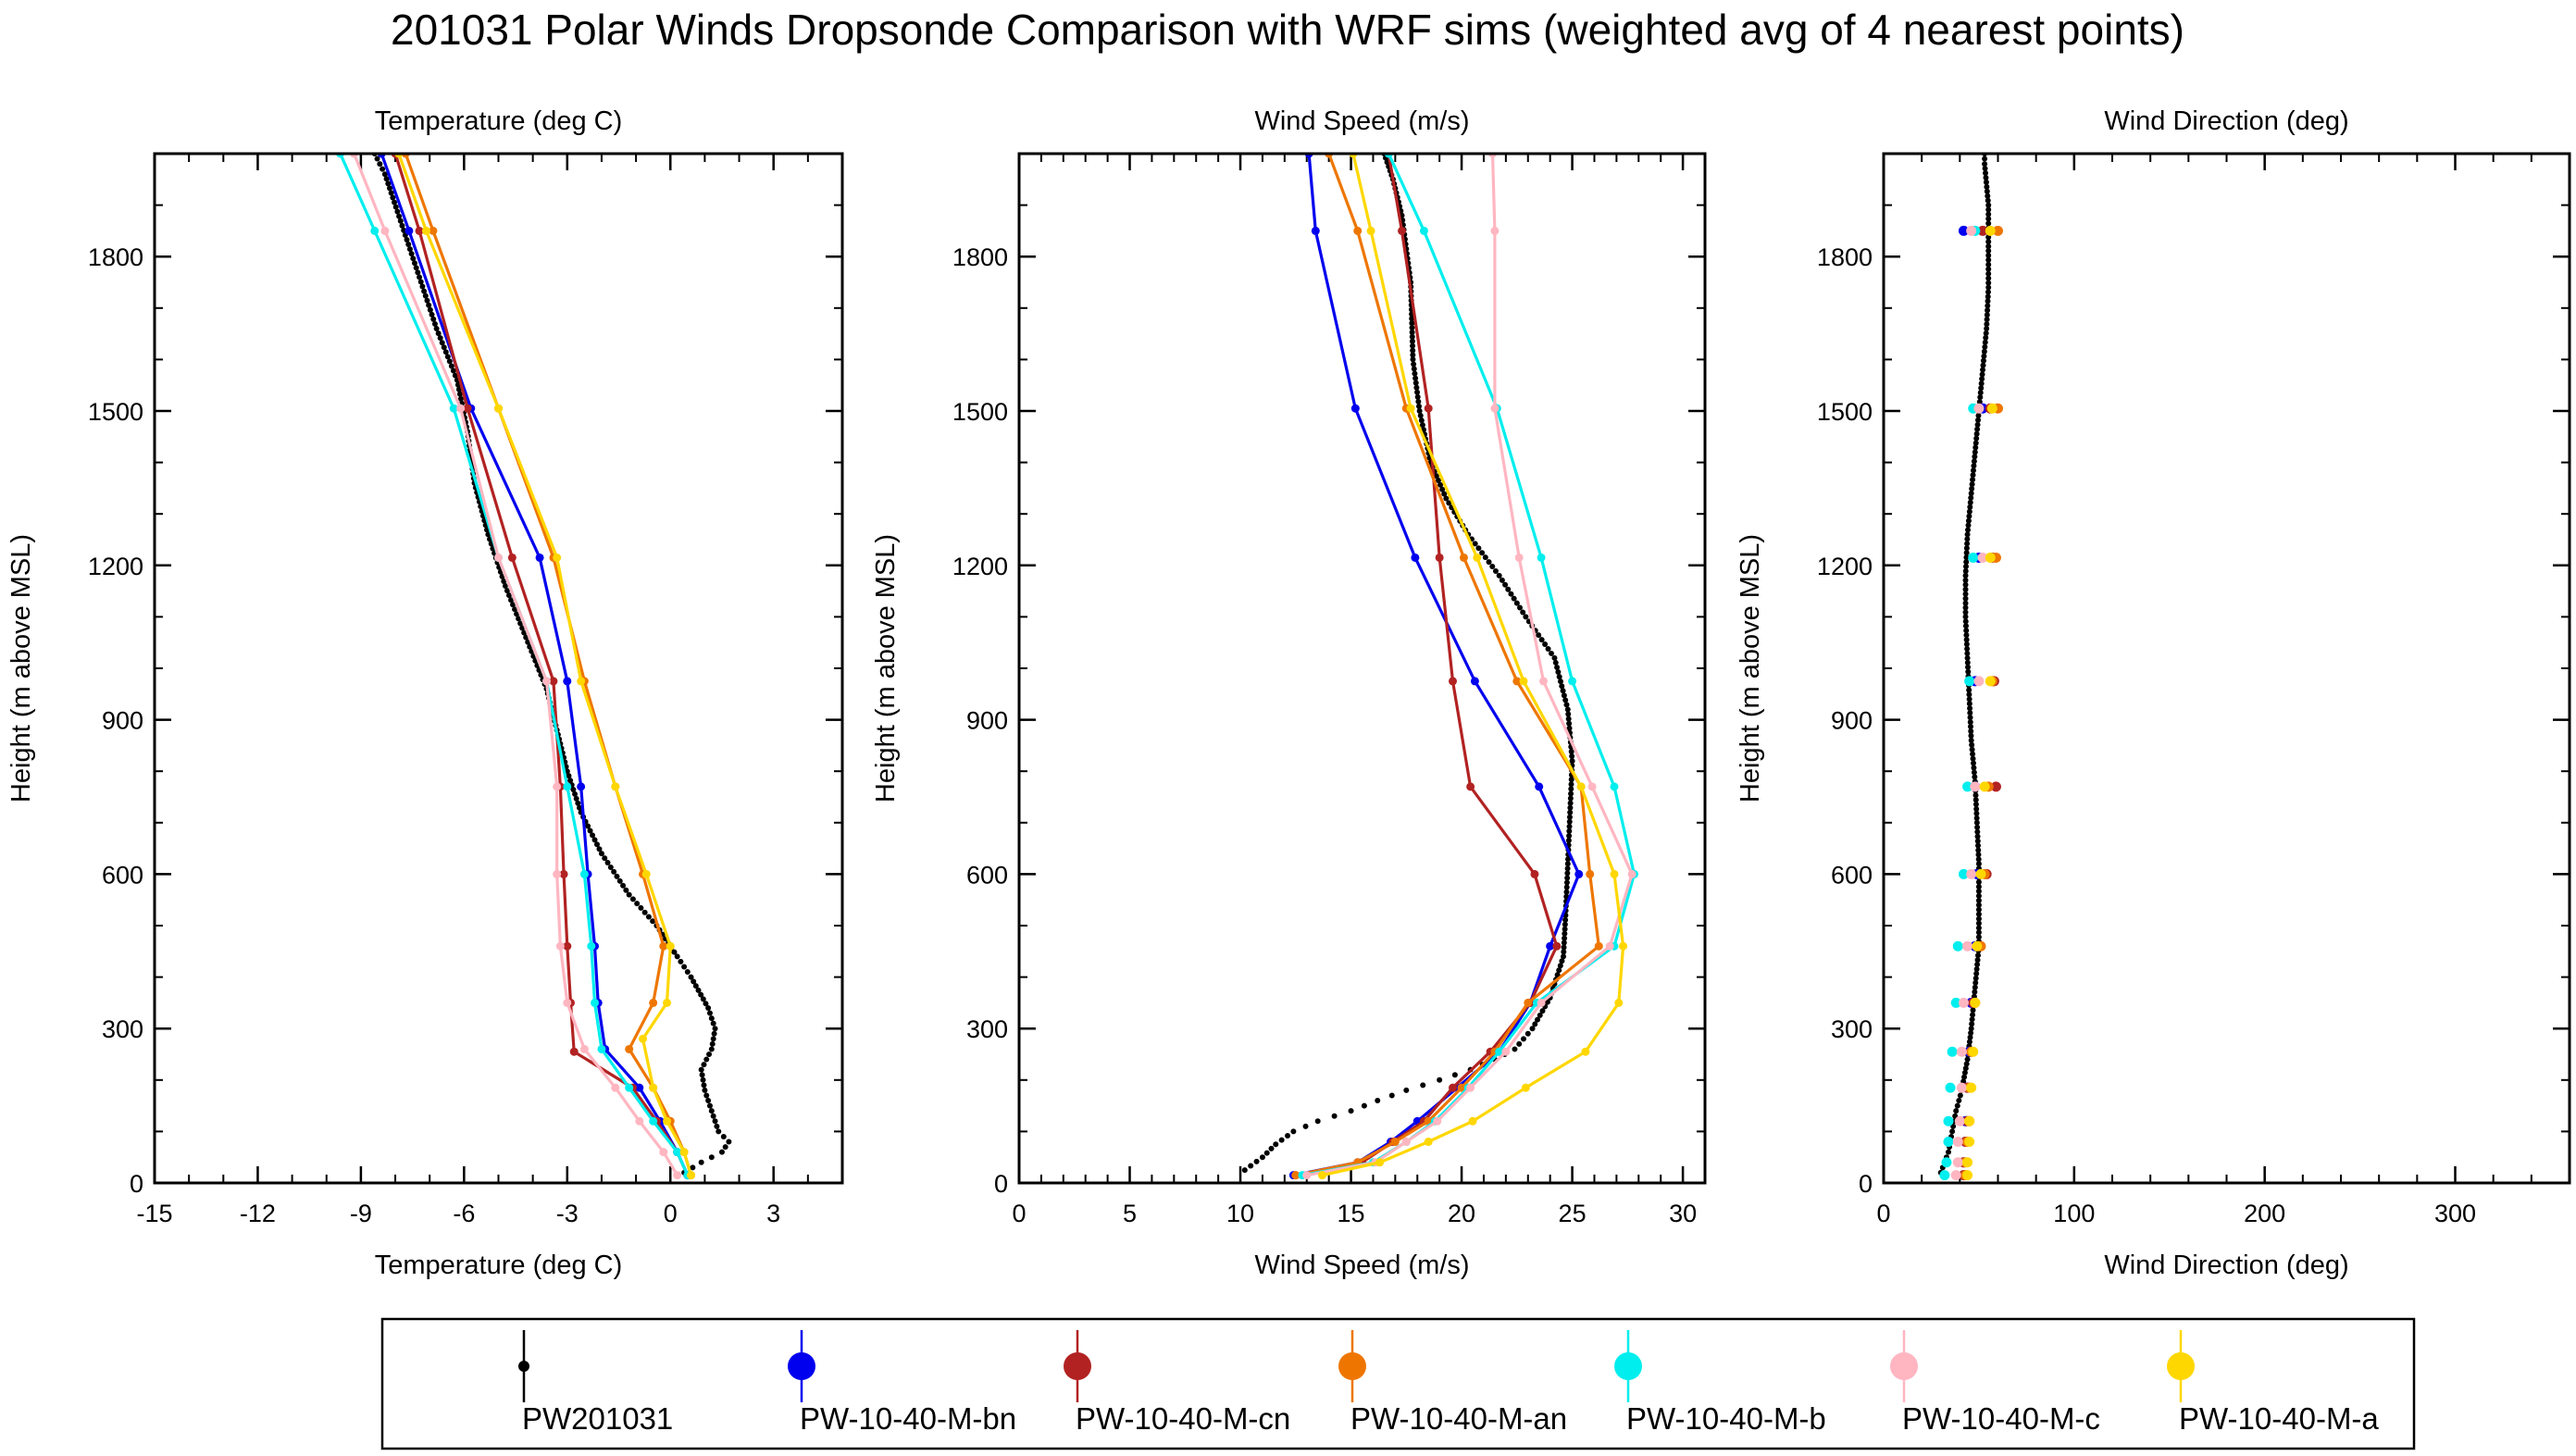 The height and width of the screenshot is (1456, 2576). I want to click on x-tick-label: -6, so click(464, 1213).